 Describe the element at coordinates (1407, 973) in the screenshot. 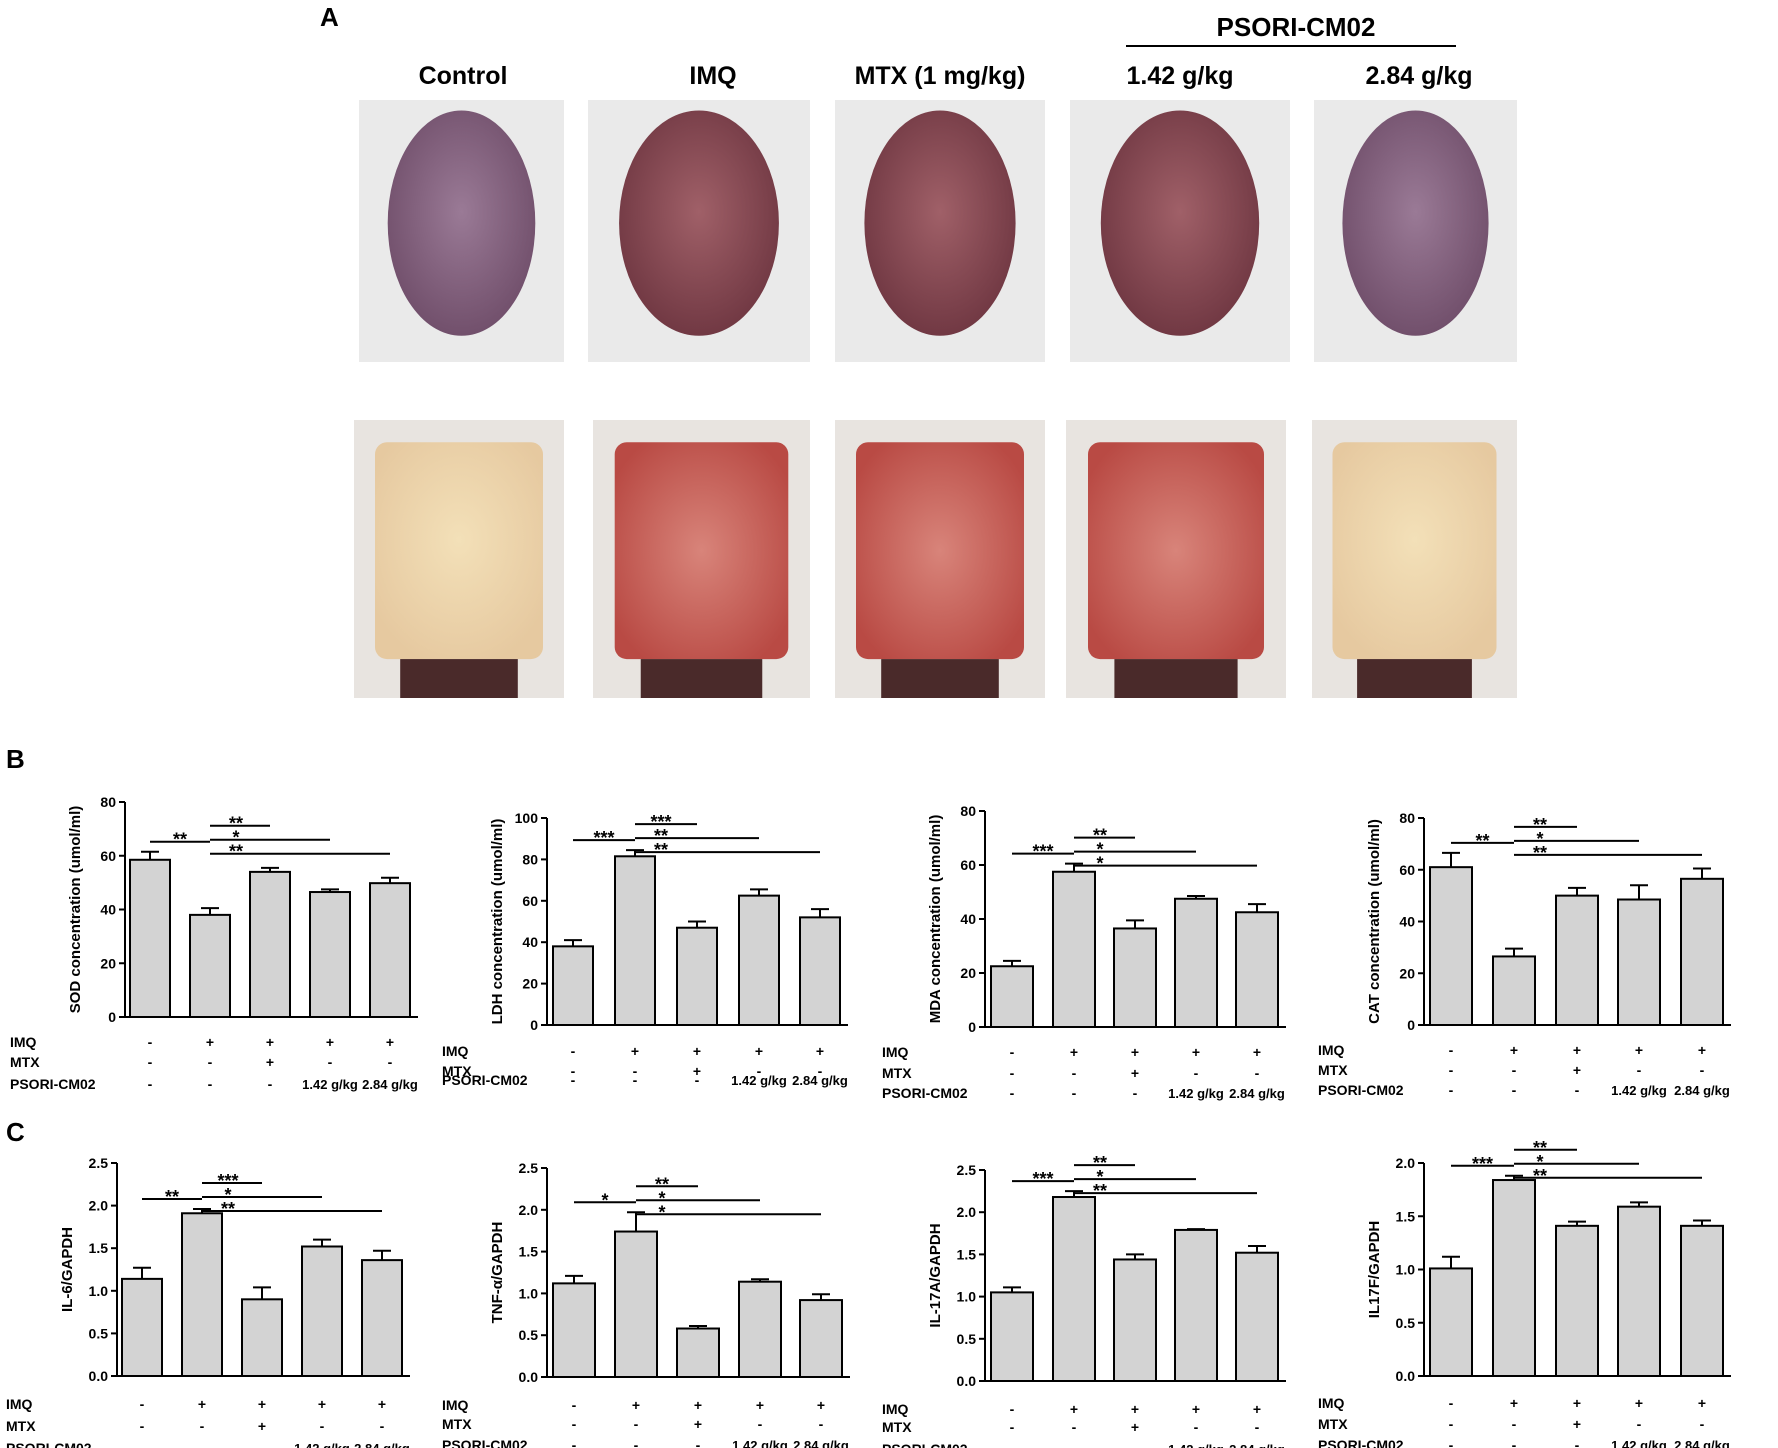

I see `y-tick-label: 20` at that location.